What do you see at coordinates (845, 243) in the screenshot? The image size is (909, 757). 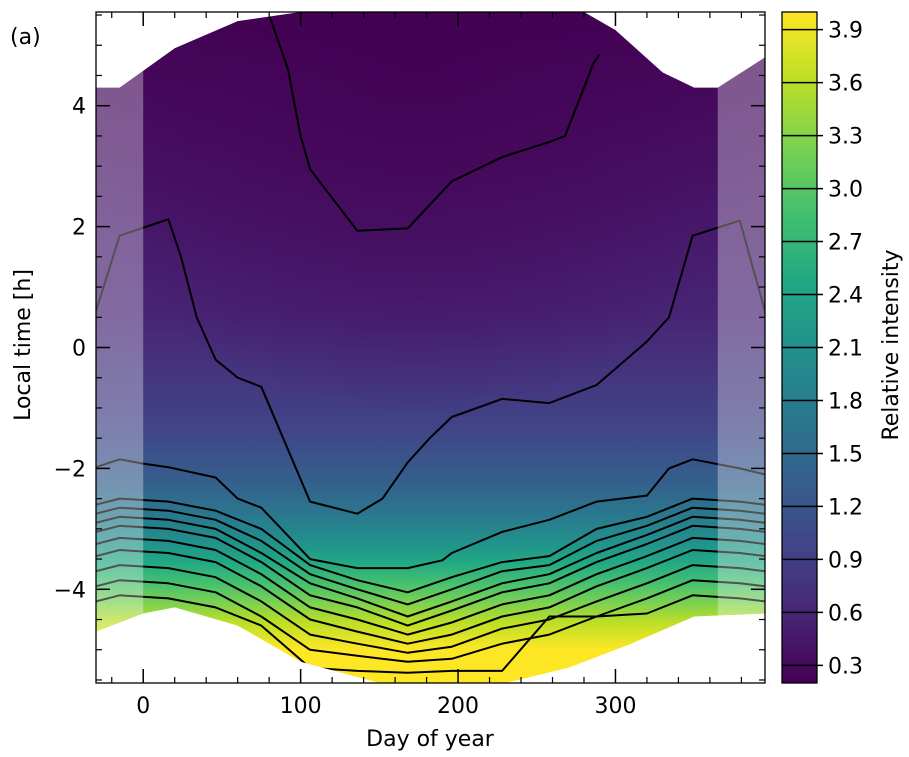 I see `colorbar-tick-label: 2.7` at bounding box center [845, 243].